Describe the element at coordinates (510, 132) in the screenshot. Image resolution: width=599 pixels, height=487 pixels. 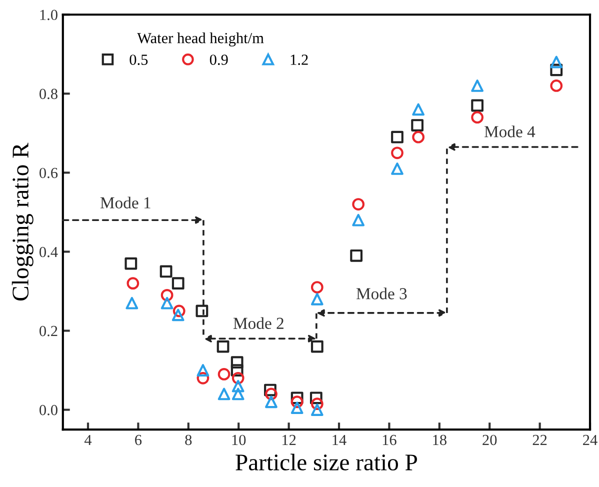
I see `annotation: Mode 4` at that location.